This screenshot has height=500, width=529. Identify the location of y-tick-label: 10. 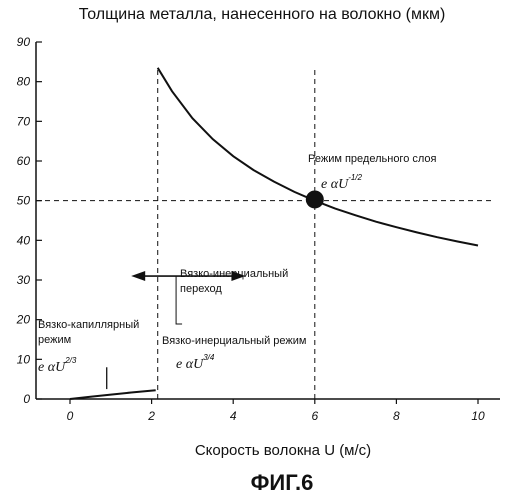
(24, 359).